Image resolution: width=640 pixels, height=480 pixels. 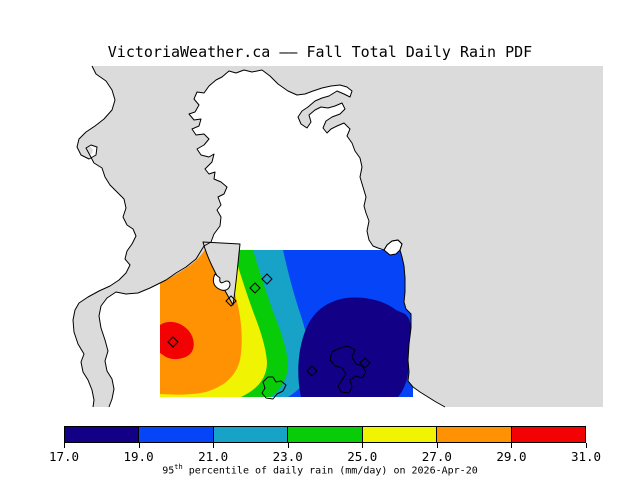 I want to click on colorbar-tick-label: 17.0, so click(x=64, y=456).